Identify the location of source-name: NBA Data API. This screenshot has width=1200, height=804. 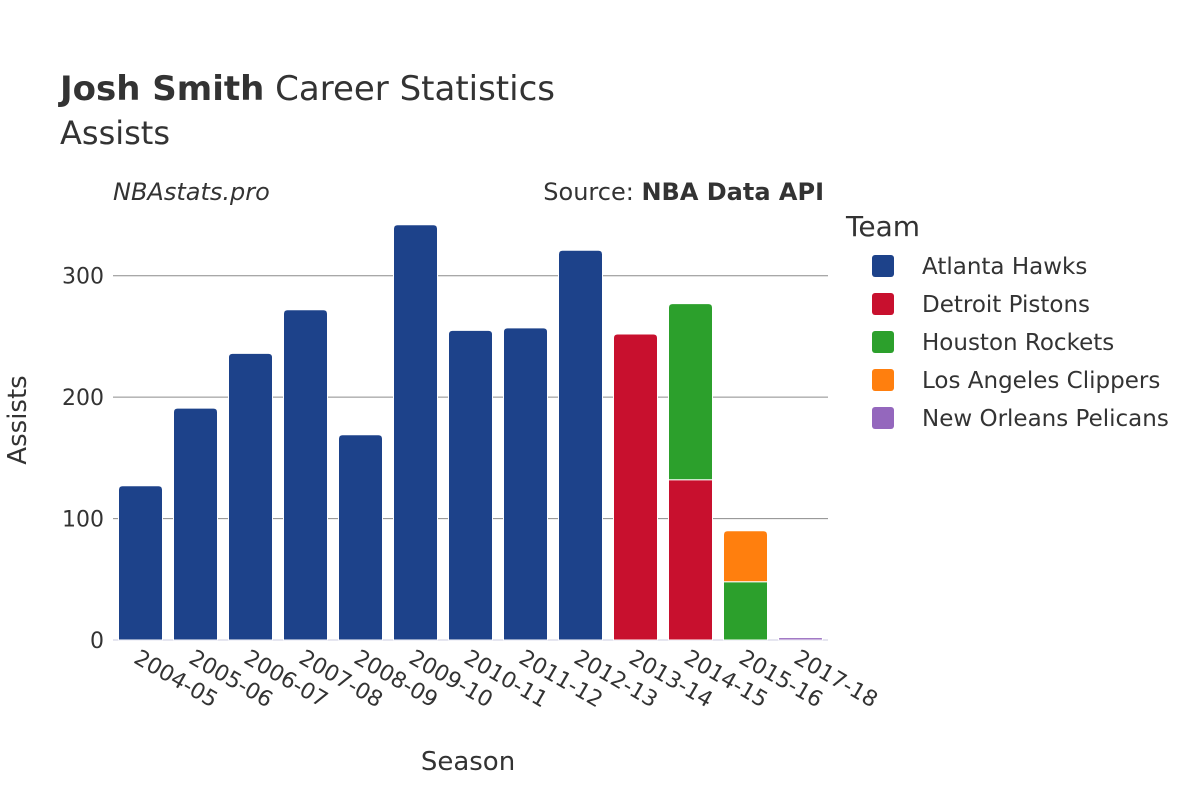
(732, 192).